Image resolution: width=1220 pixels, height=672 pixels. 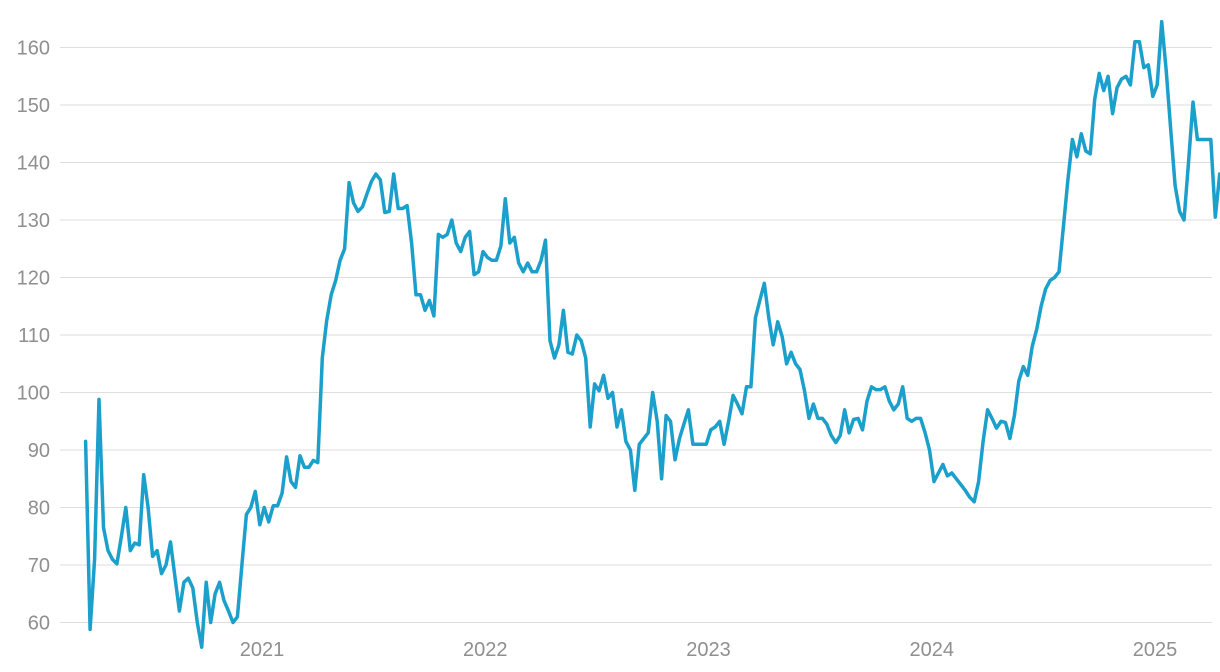 I want to click on y-axis-tick-labels: 60 70 80 90 100 110 120 130 140 150 160, so click(x=33, y=336).